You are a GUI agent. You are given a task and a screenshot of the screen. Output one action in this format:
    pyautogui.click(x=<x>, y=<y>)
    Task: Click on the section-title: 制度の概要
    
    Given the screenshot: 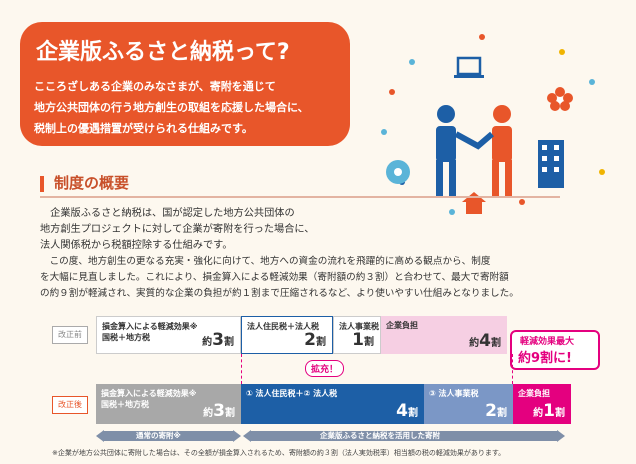 What is the action you would take?
    pyautogui.click(x=92, y=183)
    